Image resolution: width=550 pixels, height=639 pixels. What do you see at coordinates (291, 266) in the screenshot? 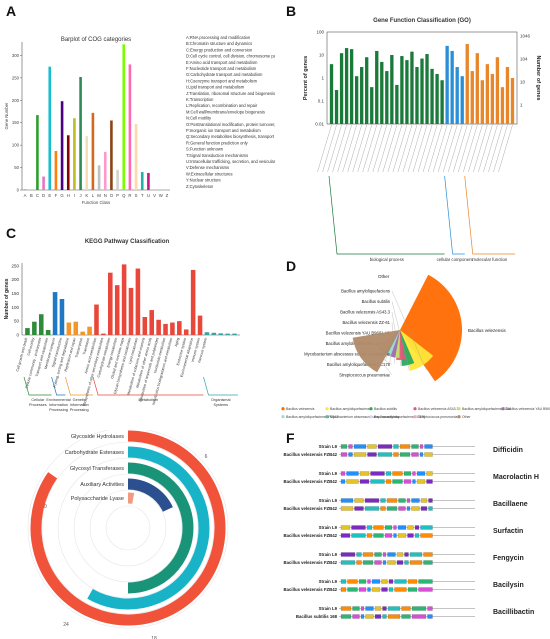
I see `panel-label-d: D` at bounding box center [291, 266].